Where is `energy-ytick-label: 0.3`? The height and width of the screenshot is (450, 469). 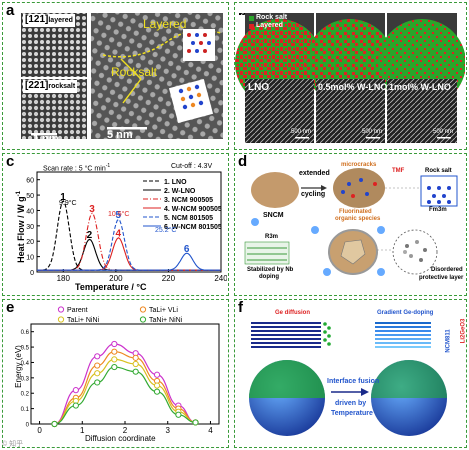
energy-ytick-label: 0.3 is located at coordinates (25, 379).